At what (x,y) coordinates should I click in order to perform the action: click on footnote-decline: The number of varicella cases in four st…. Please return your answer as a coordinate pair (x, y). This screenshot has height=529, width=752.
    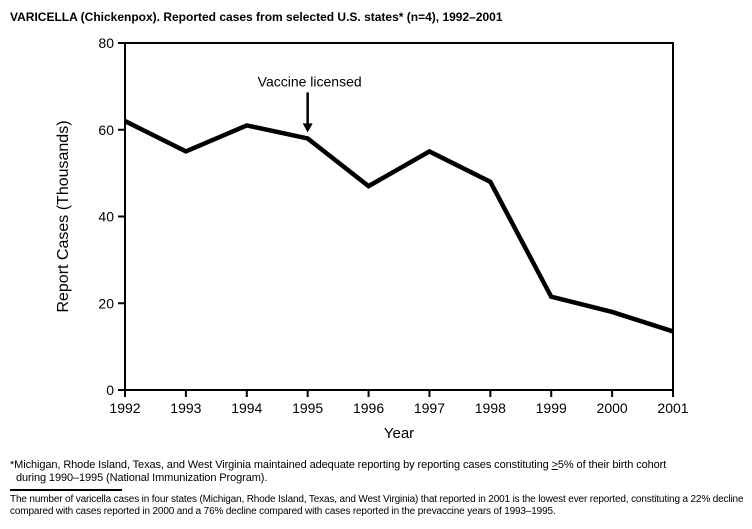
    Looking at the image, I should click on (377, 505).